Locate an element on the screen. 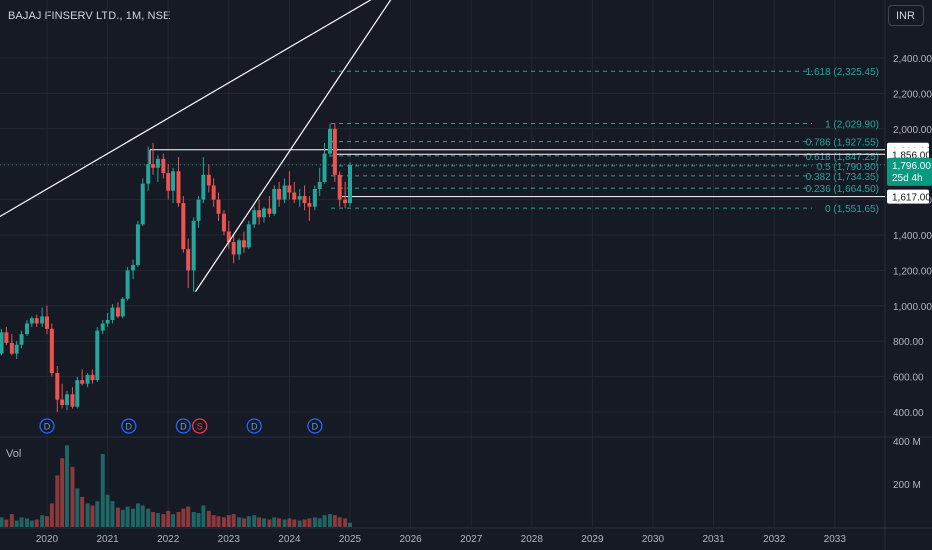 The width and height of the screenshot is (932, 550). price-axis-label: 400.00 is located at coordinates (908, 413).